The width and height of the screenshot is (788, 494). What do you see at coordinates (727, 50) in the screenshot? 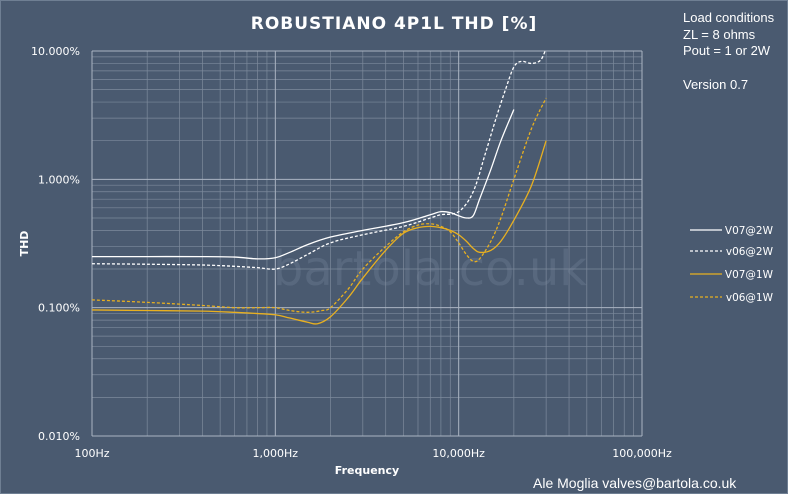
I see `info-pout: Pout = 1 or 2W` at bounding box center [727, 50].